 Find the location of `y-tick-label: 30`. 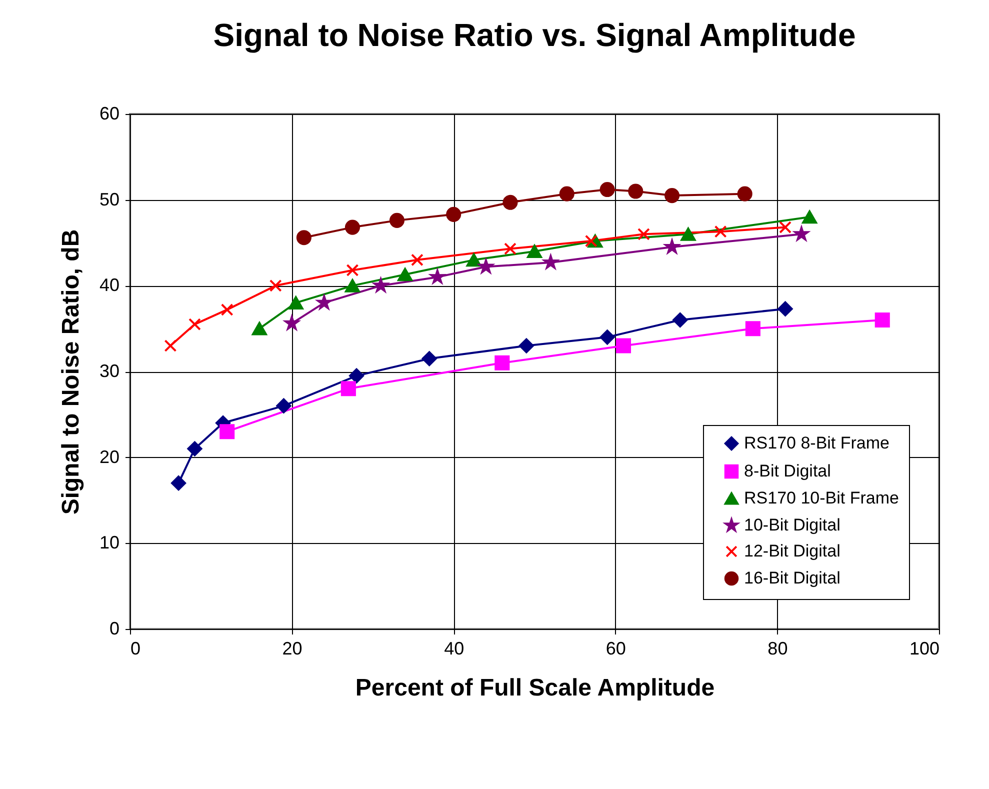

y-tick-label: 30 is located at coordinates (109, 371).